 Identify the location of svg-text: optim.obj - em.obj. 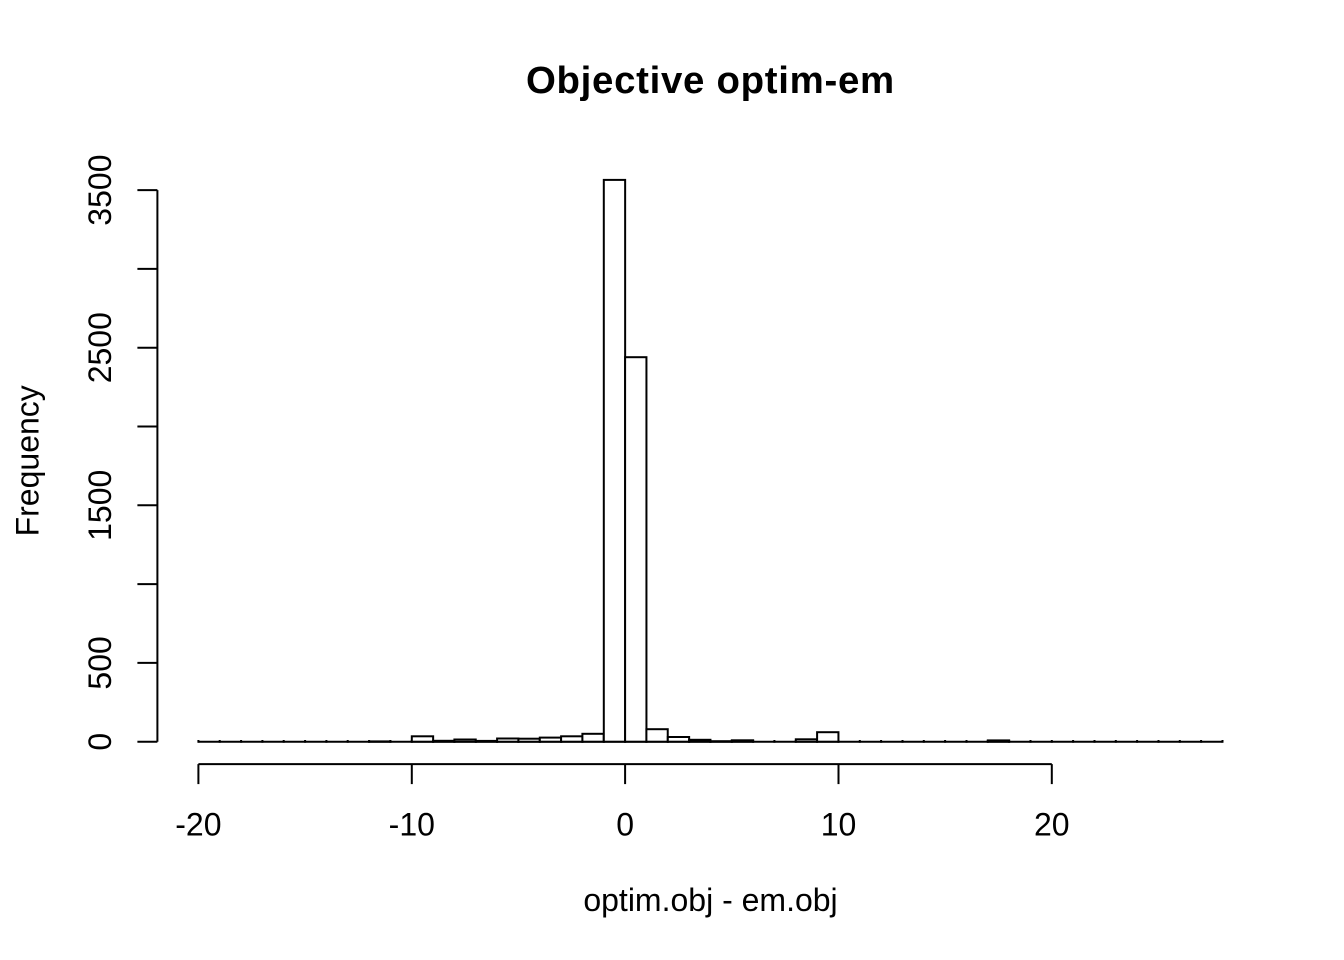
(710, 900).